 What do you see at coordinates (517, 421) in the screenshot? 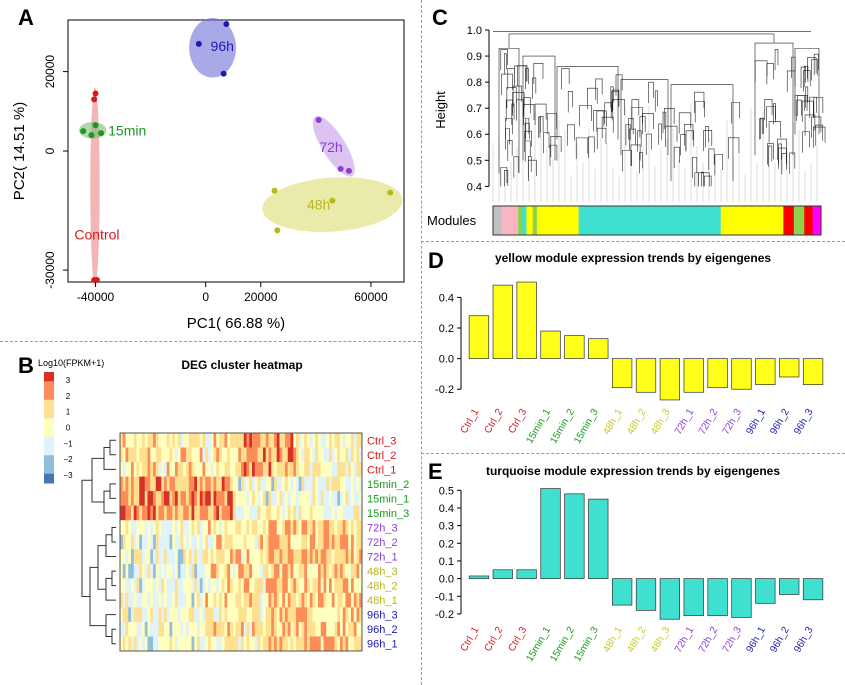
I see `x-category-label: Ctrl_3` at bounding box center [517, 421].